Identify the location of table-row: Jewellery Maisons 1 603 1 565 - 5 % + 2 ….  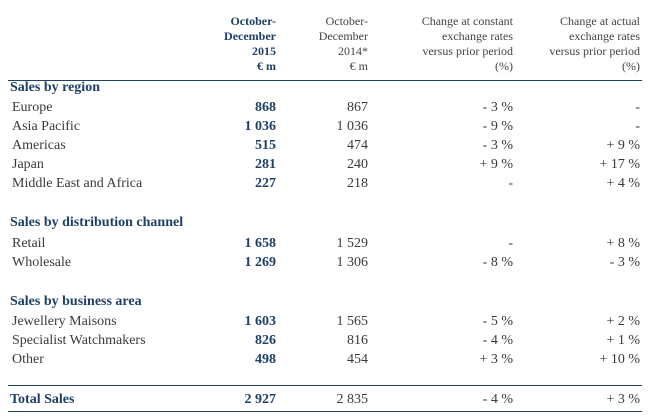
(325, 323).